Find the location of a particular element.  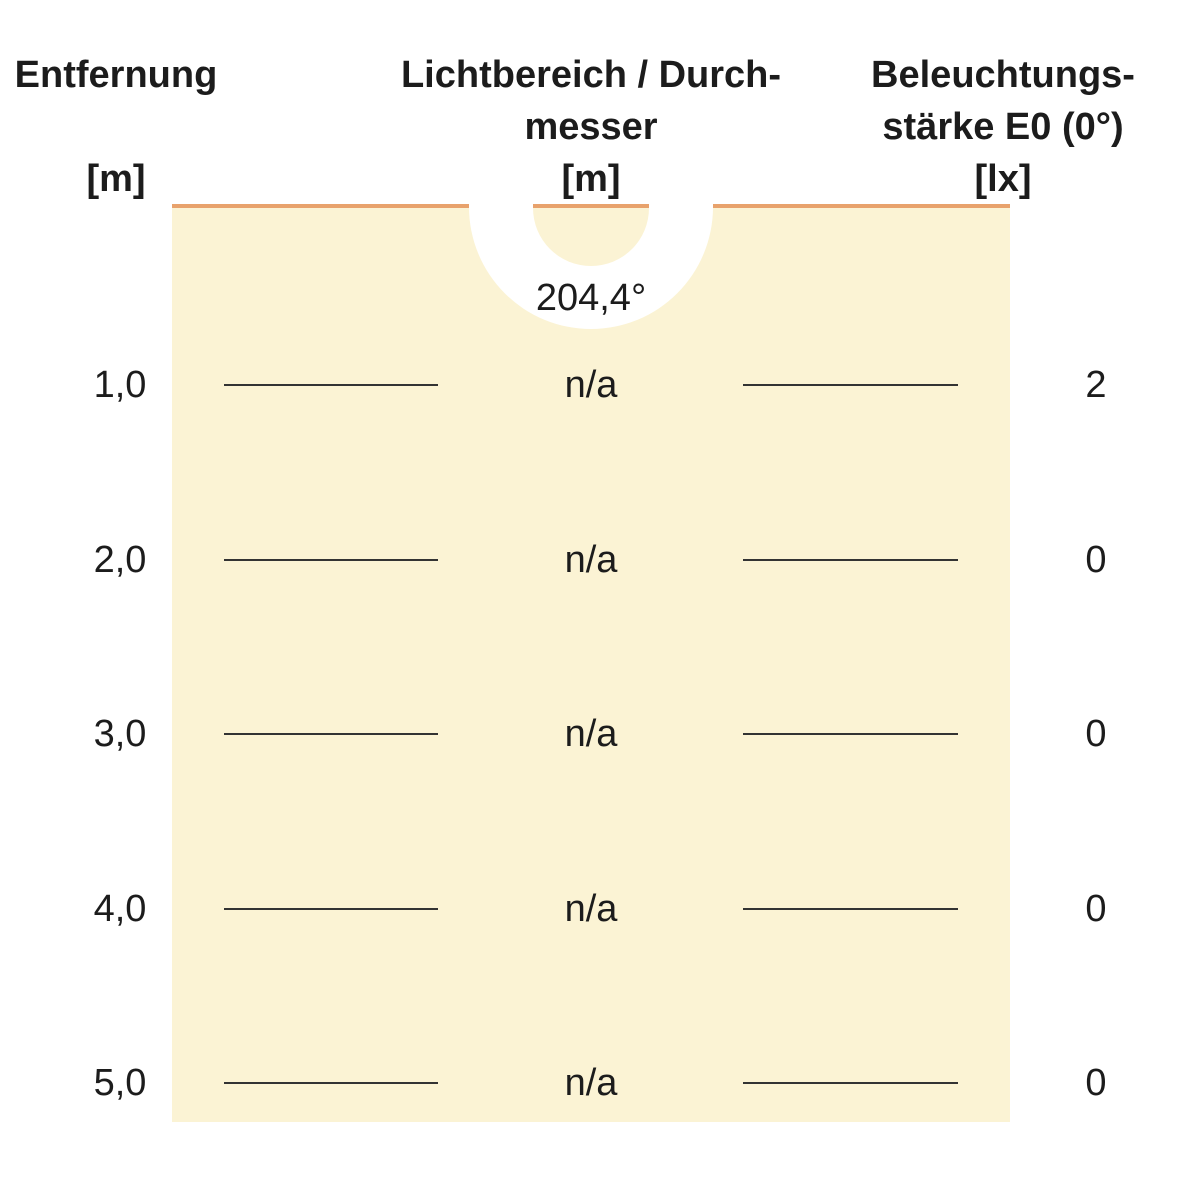

header-title-line2: stärke E0 (0°) is located at coordinates (1003, 127).